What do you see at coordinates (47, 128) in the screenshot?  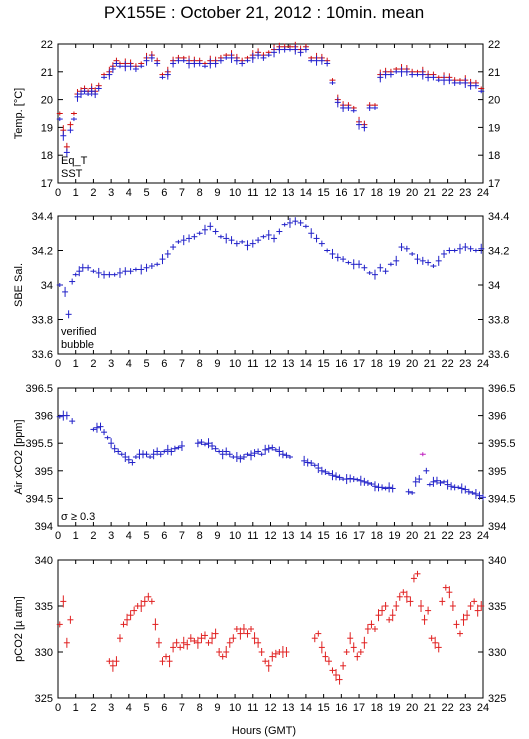 I see `y-tick-label: 19` at bounding box center [47, 128].